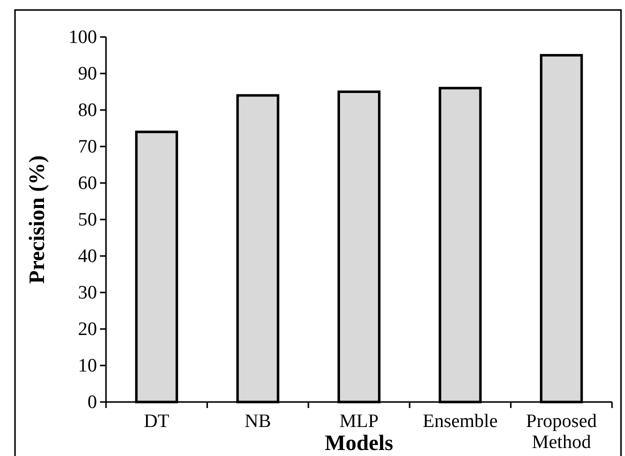 The height and width of the screenshot is (456, 625). I want to click on y-tick-label: 10, so click(87, 366).